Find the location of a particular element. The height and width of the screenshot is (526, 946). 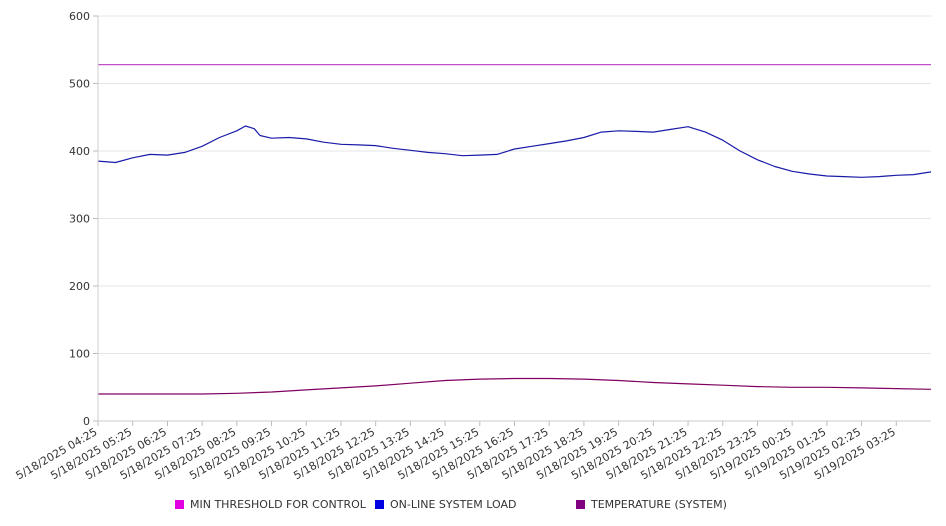

legend-label: MIN THRESHOLD FOR CONTROL is located at coordinates (278, 504).